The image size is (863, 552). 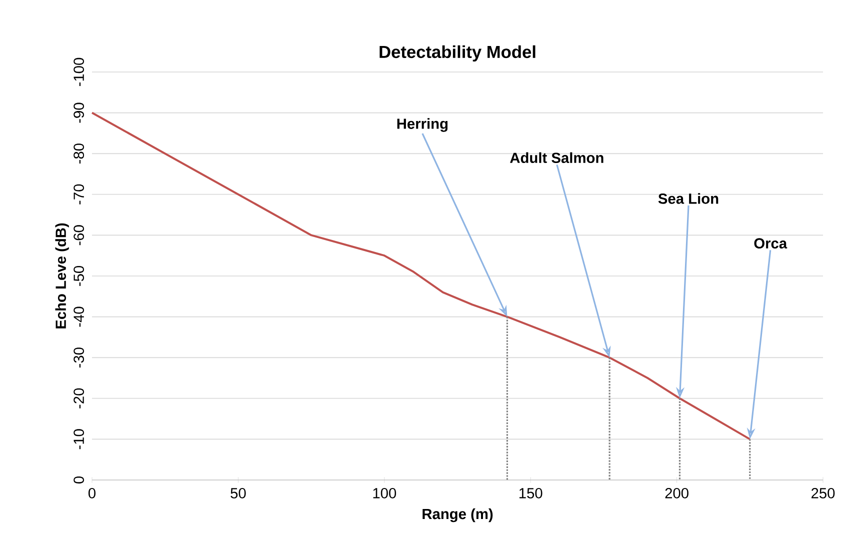 What do you see at coordinates (557, 158) in the screenshot?
I see `annotation: Adult Salmon` at bounding box center [557, 158].